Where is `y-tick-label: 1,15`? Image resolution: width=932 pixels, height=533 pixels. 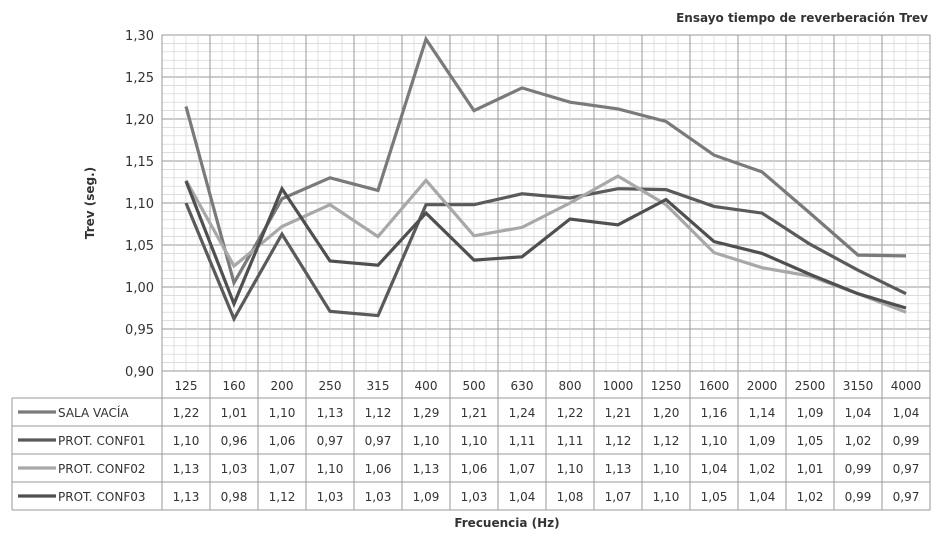 y-tick-label: 1,15 is located at coordinates (139, 162).